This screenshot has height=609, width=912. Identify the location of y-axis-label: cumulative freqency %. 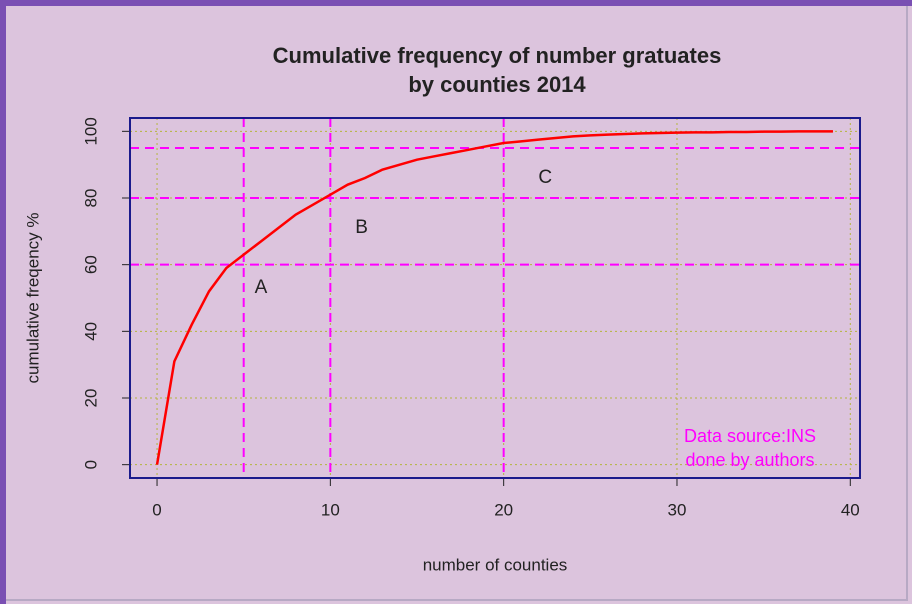
(32, 297).